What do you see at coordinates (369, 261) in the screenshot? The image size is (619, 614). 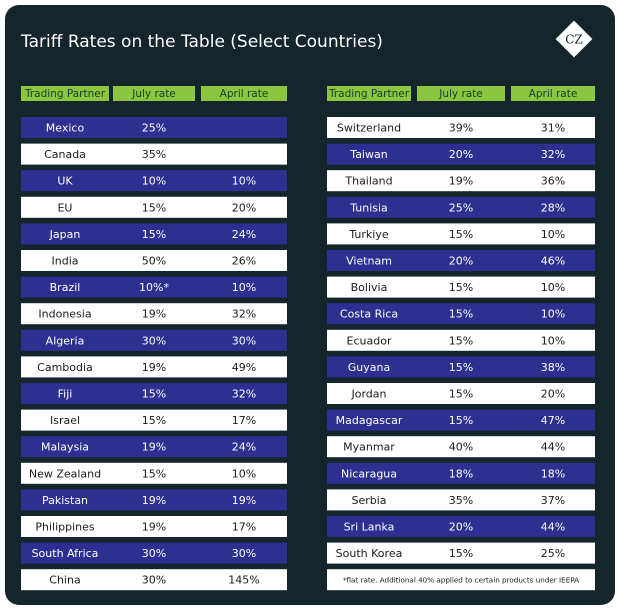 I see `country: Vietnam` at bounding box center [369, 261].